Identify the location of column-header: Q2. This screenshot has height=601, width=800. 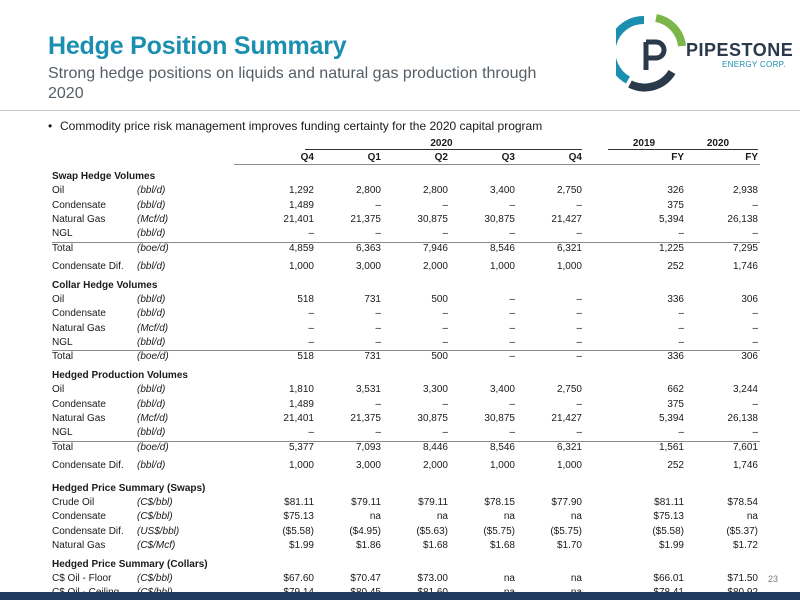
(441, 158).